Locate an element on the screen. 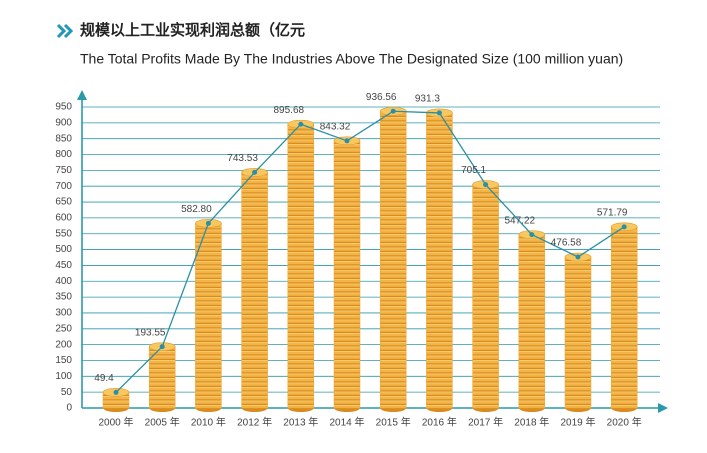  x-tick-label: 2015 年 is located at coordinates (393, 422).